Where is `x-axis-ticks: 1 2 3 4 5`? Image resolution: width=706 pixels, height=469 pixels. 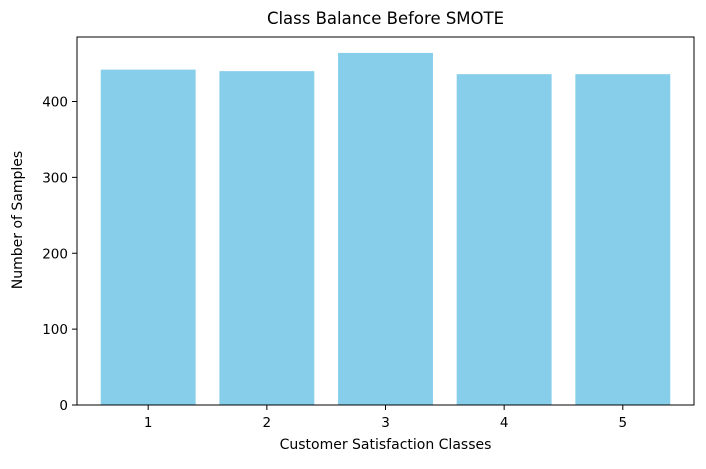 x-axis-ticks: 1 2 3 4 5 is located at coordinates (385, 418).